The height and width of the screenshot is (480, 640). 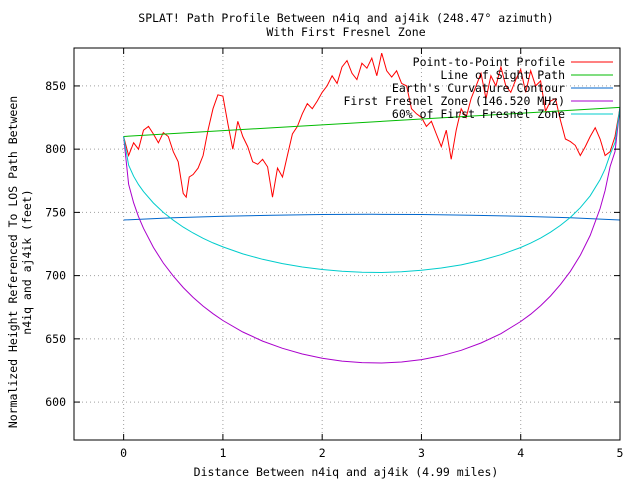 What do you see at coordinates (55, 276) in the screenshot?
I see `y-tick-label: 700` at bounding box center [55, 276].